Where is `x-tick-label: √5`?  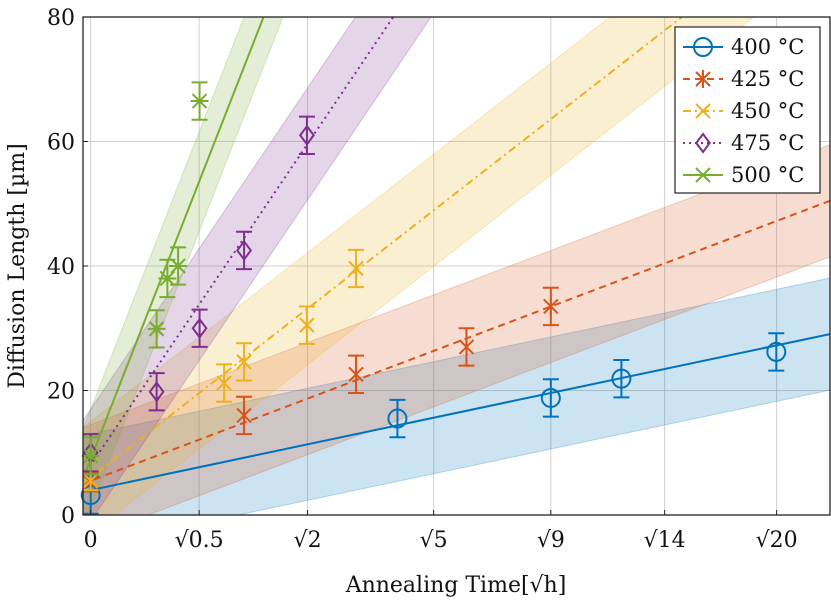 x-tick-label: √5 is located at coordinates (434, 540).